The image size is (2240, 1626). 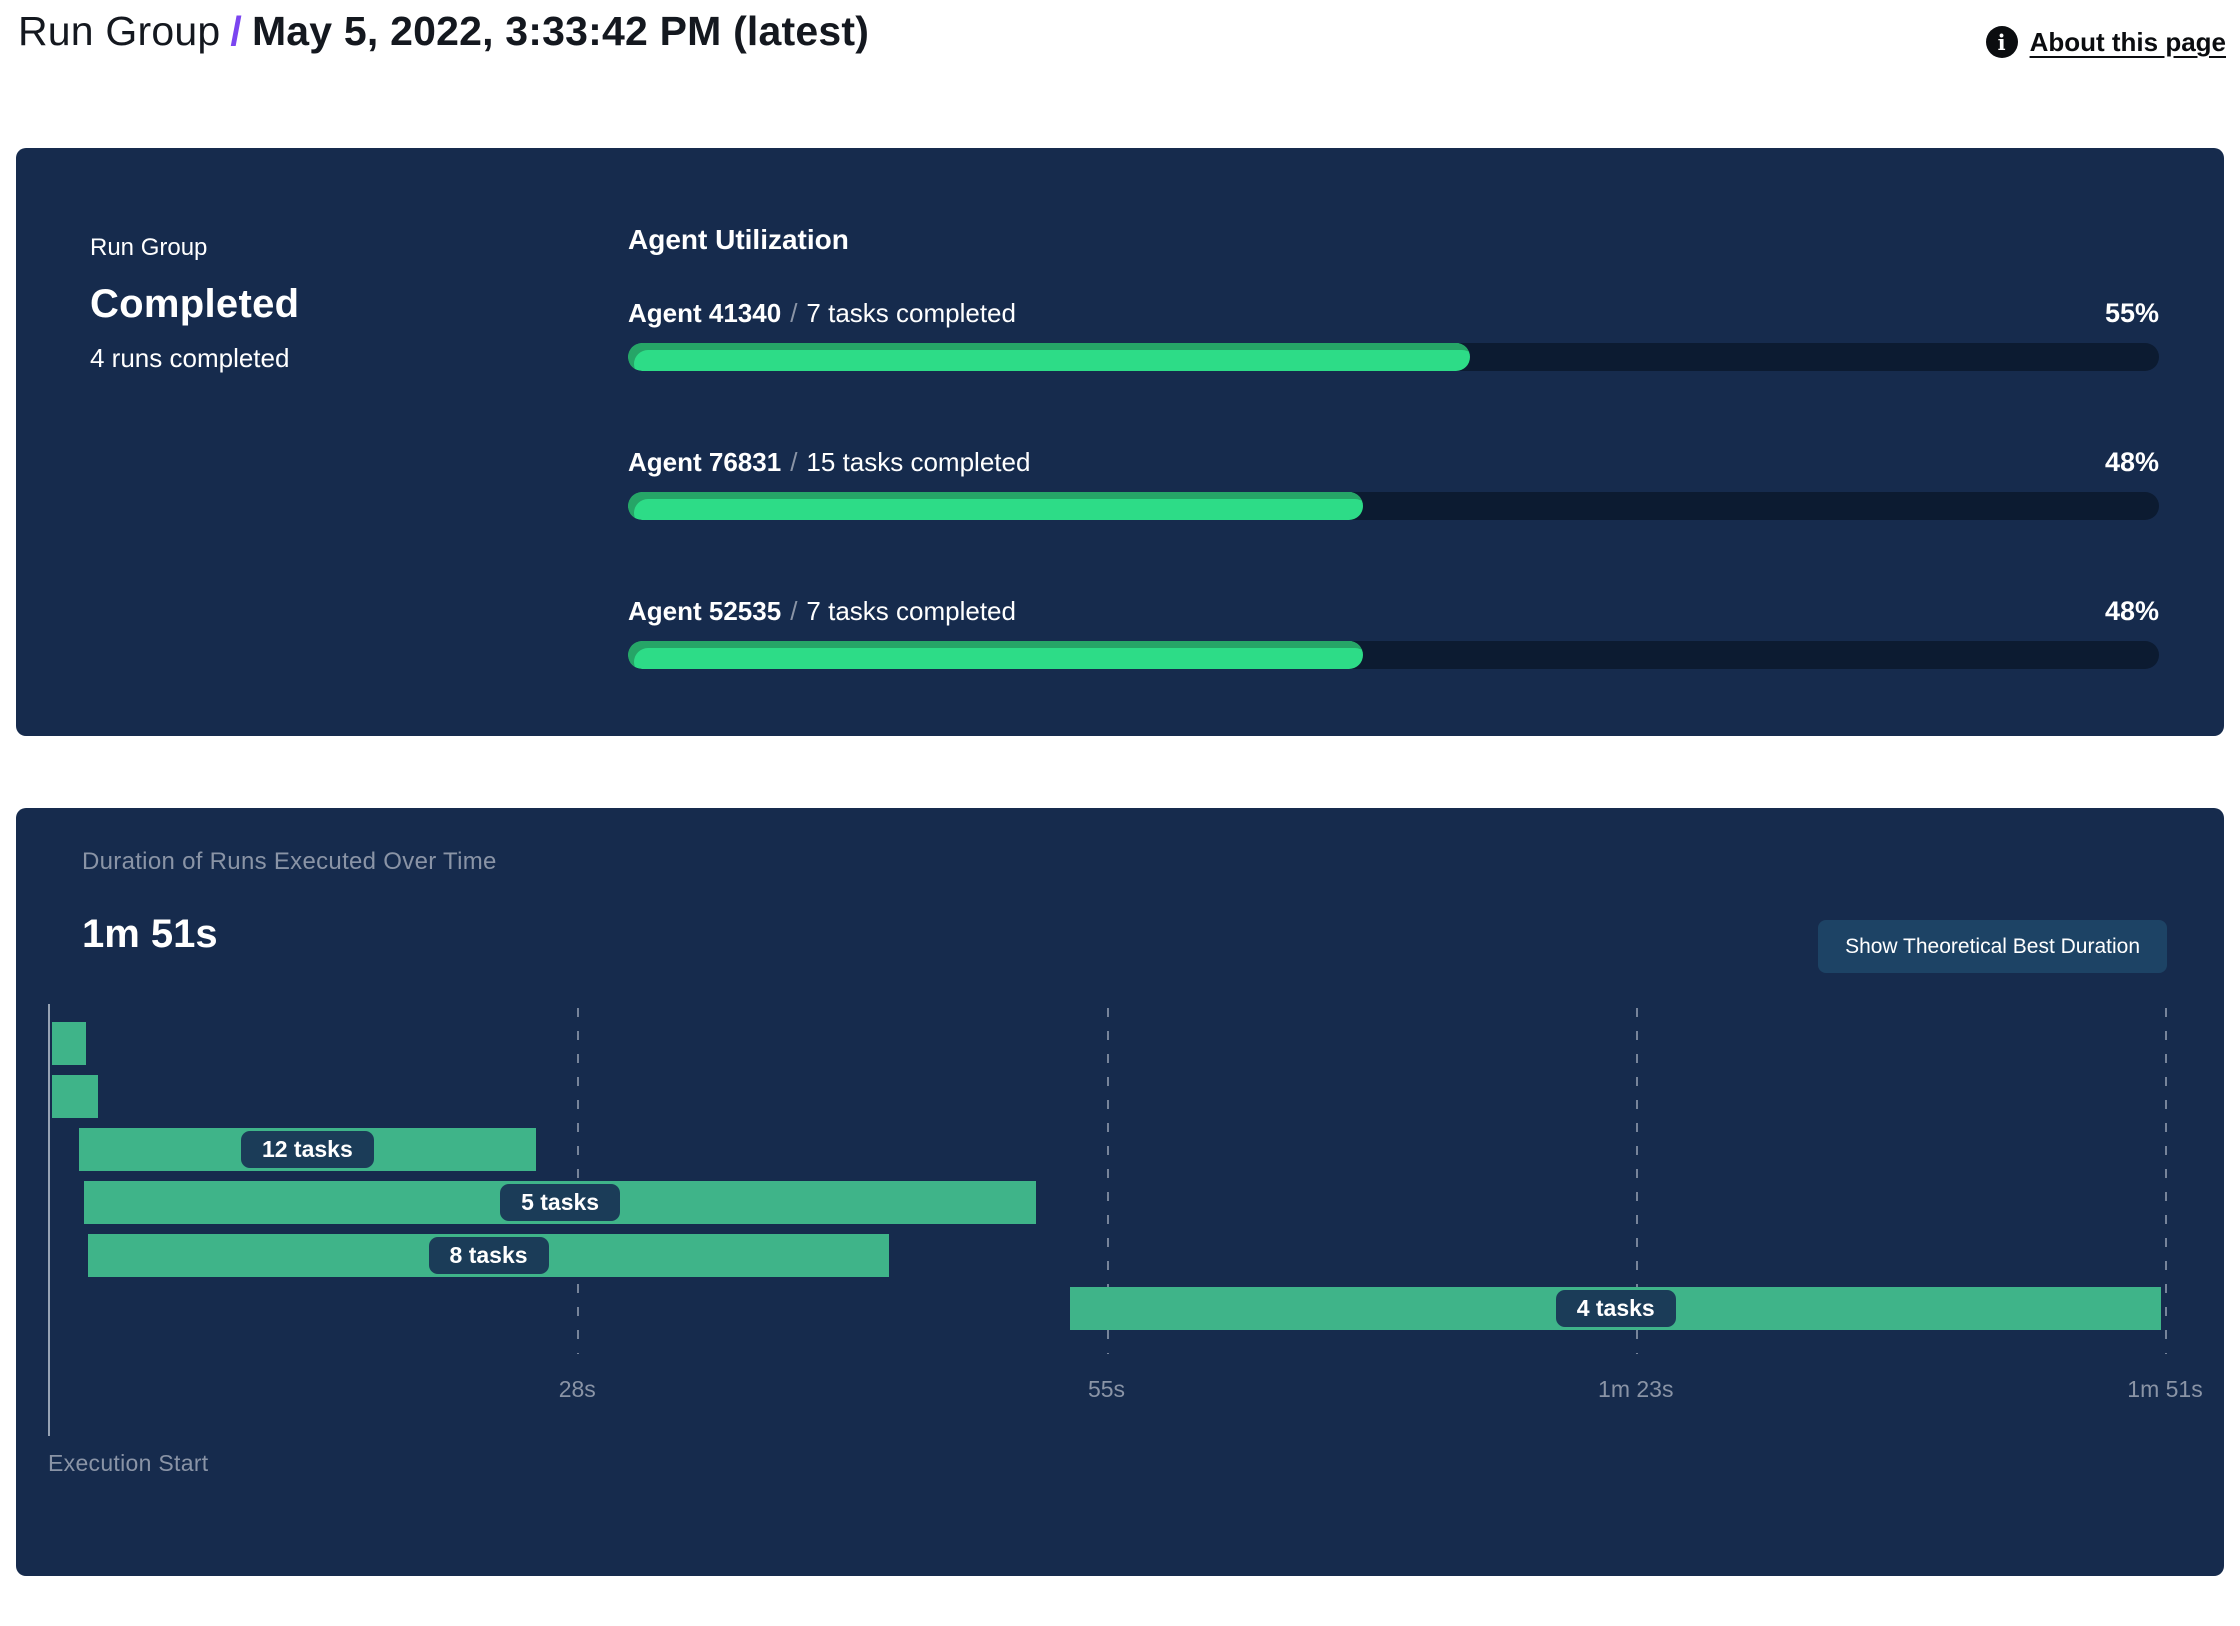 What do you see at coordinates (2165, 1389) in the screenshot?
I see `axis-tick-label: 1m 51s` at bounding box center [2165, 1389].